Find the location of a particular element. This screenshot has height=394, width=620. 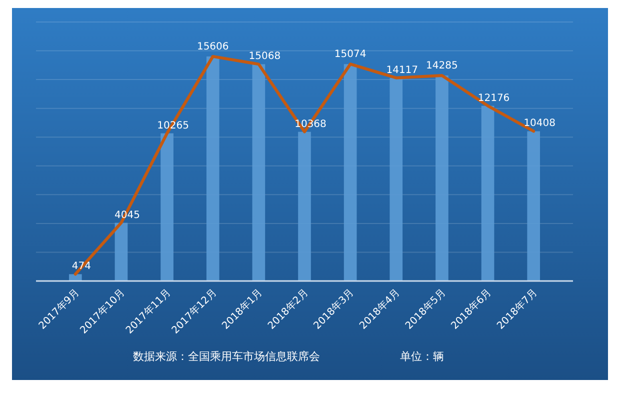

data-label: 15068 is located at coordinates (264, 56).